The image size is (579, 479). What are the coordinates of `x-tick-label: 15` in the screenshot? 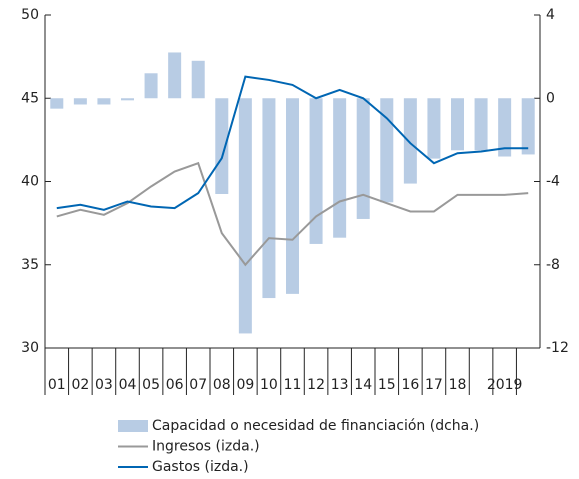 It's located at (387, 385).